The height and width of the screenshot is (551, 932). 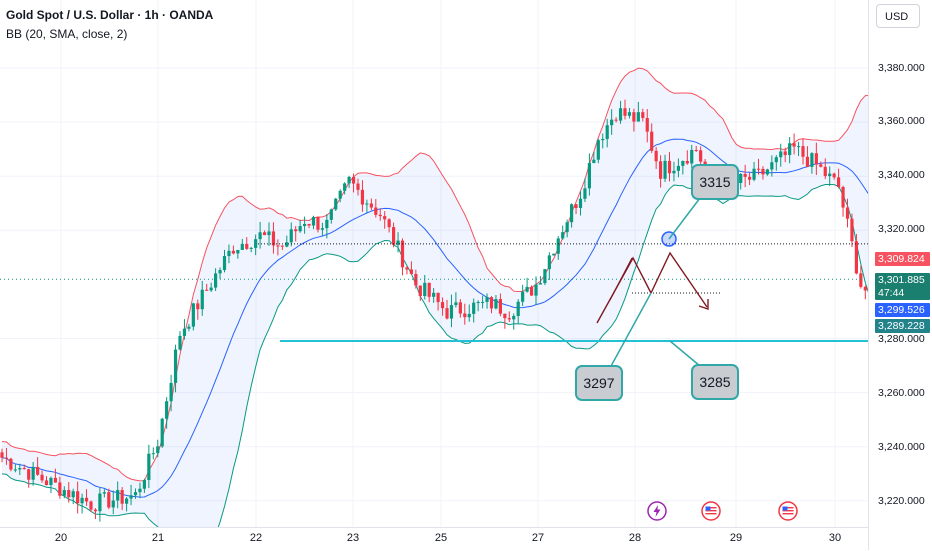 I want to click on lightning-icon, so click(x=657, y=511).